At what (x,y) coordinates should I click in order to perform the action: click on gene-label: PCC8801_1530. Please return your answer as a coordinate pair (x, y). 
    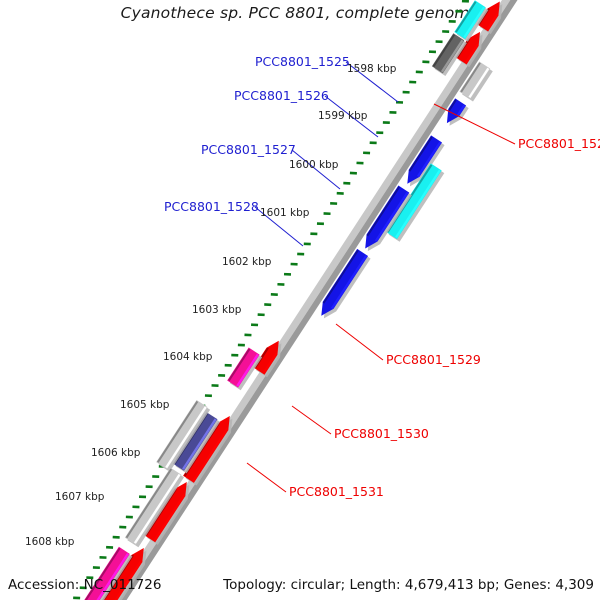
    Looking at the image, I should click on (381, 433).